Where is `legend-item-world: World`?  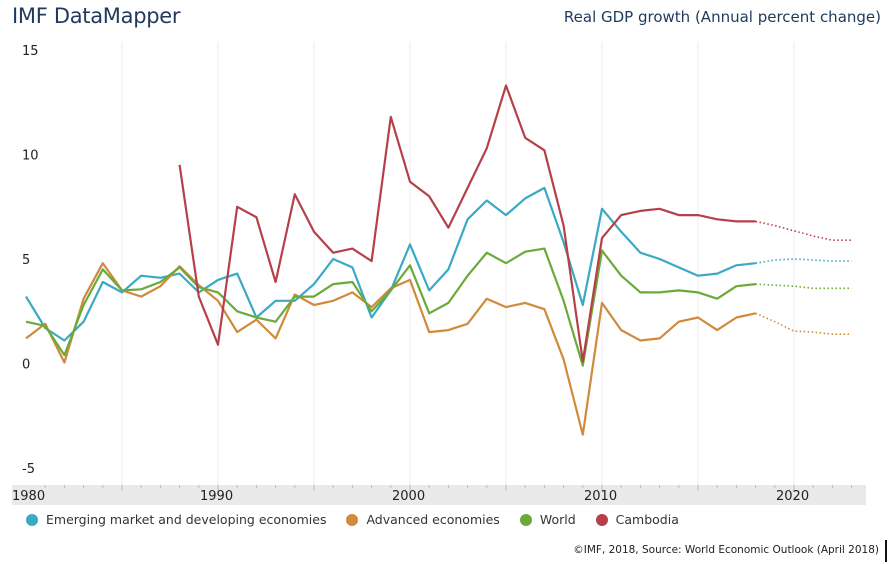 legend-item-world: World is located at coordinates (547, 519).